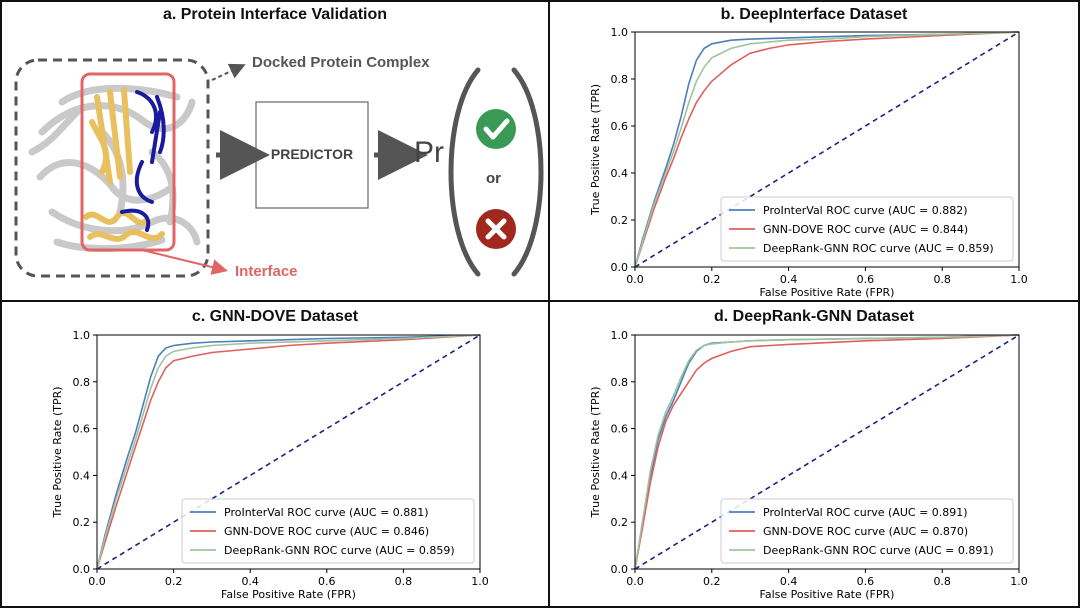  What do you see at coordinates (128, 162) in the screenshot?
I see `interface-region-box` at bounding box center [128, 162].